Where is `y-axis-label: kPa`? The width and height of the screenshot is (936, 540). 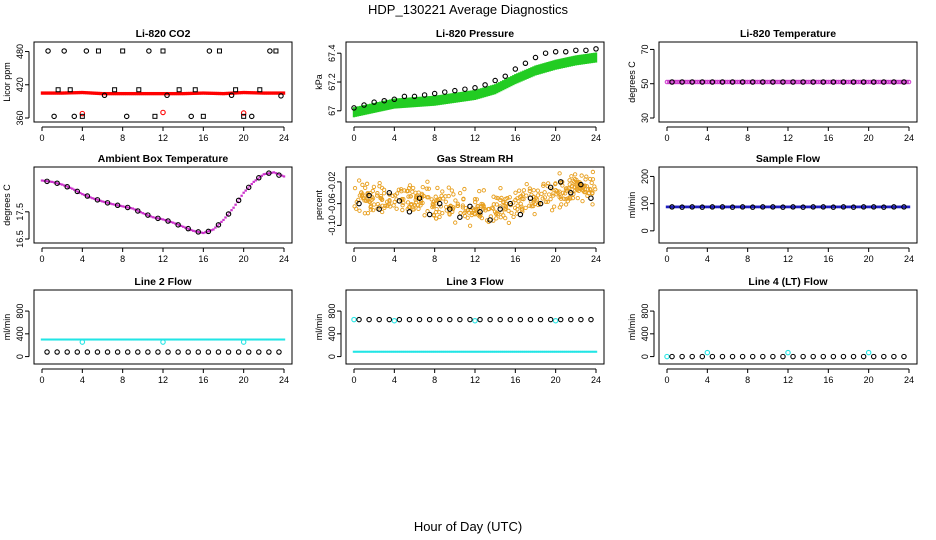
y-axis-label: kPa is located at coordinates (319, 82).